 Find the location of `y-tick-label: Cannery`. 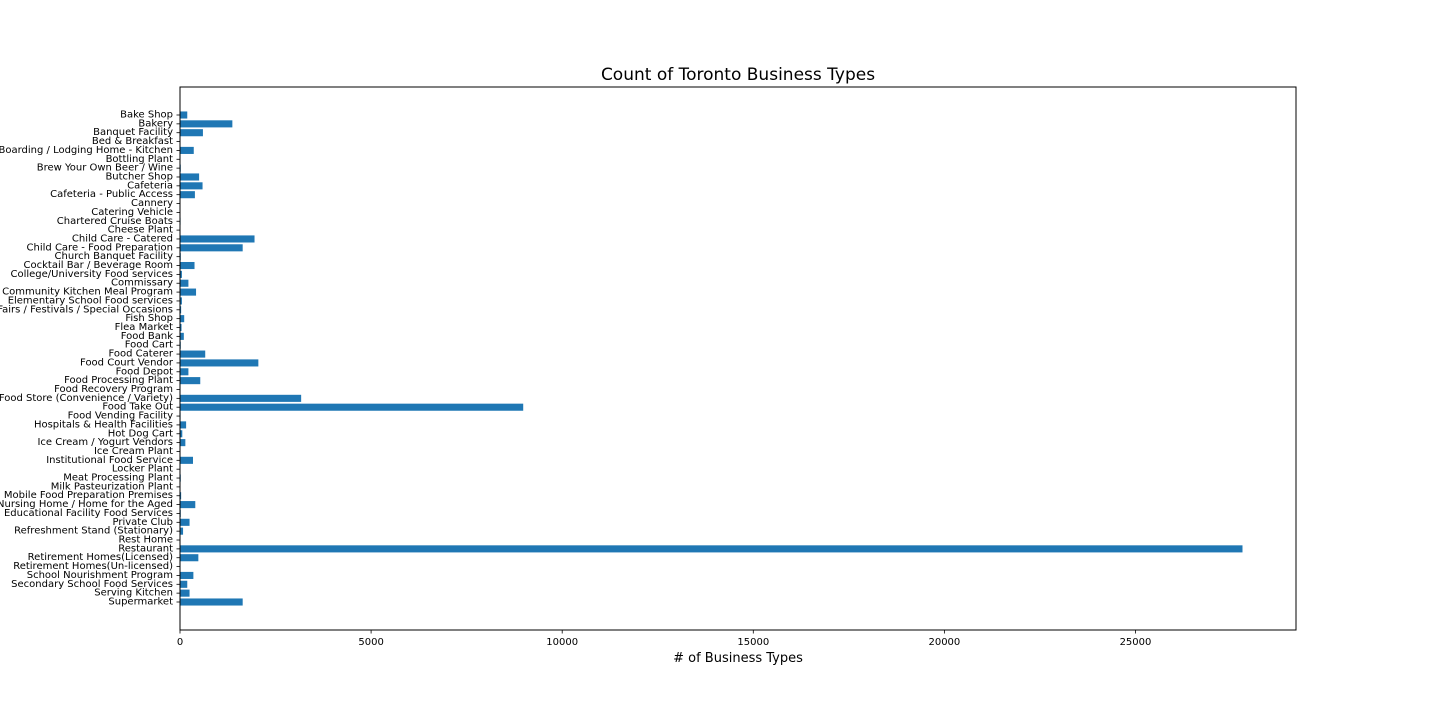

y-tick-label: Cannery is located at coordinates (152, 203).